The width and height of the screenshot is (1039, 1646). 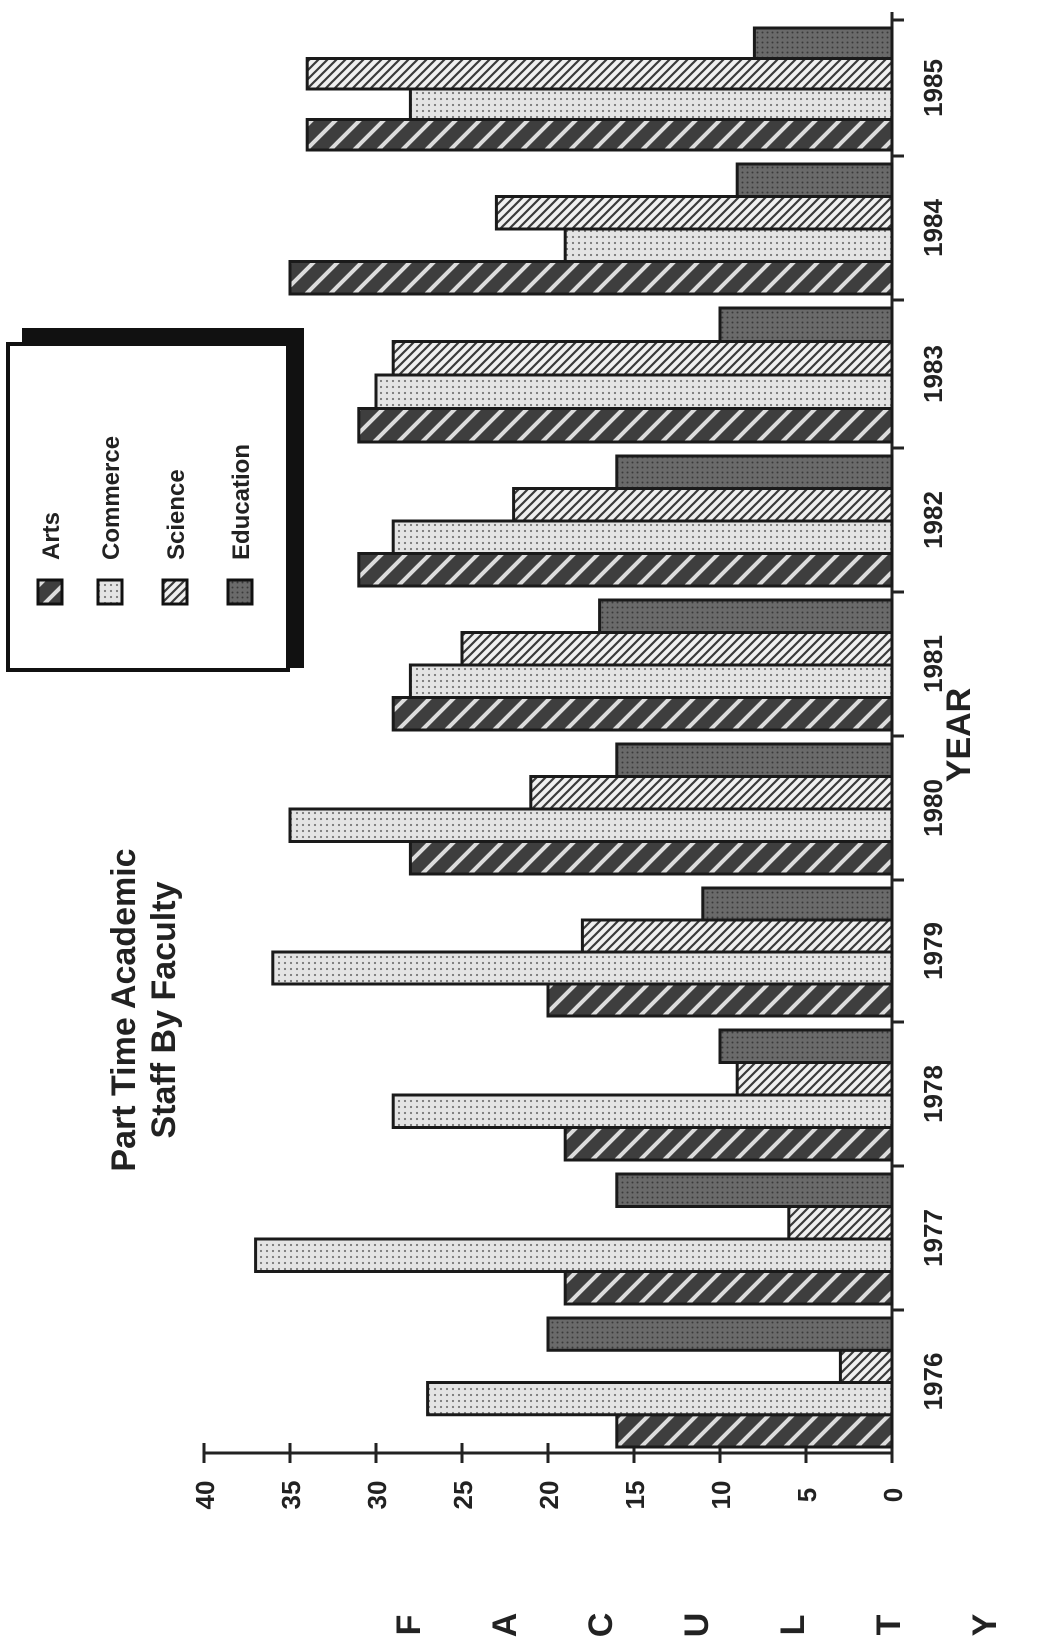 I want to click on category-tick-label: 1977, so click(x=933, y=1238).